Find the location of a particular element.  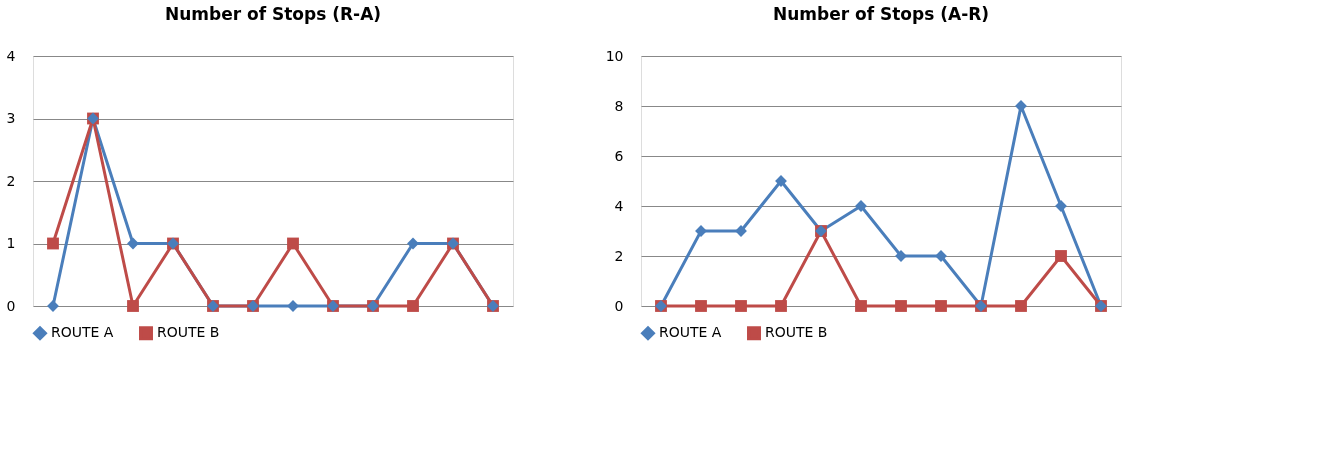

chart-title: Number of Stops (A-R) is located at coordinates (881, 14).